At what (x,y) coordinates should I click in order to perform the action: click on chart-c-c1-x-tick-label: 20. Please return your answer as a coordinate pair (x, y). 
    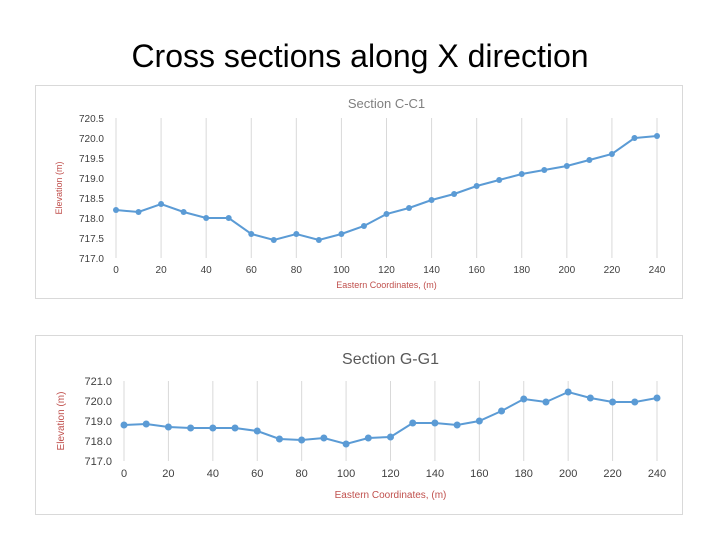
    Looking at the image, I should click on (162, 270).